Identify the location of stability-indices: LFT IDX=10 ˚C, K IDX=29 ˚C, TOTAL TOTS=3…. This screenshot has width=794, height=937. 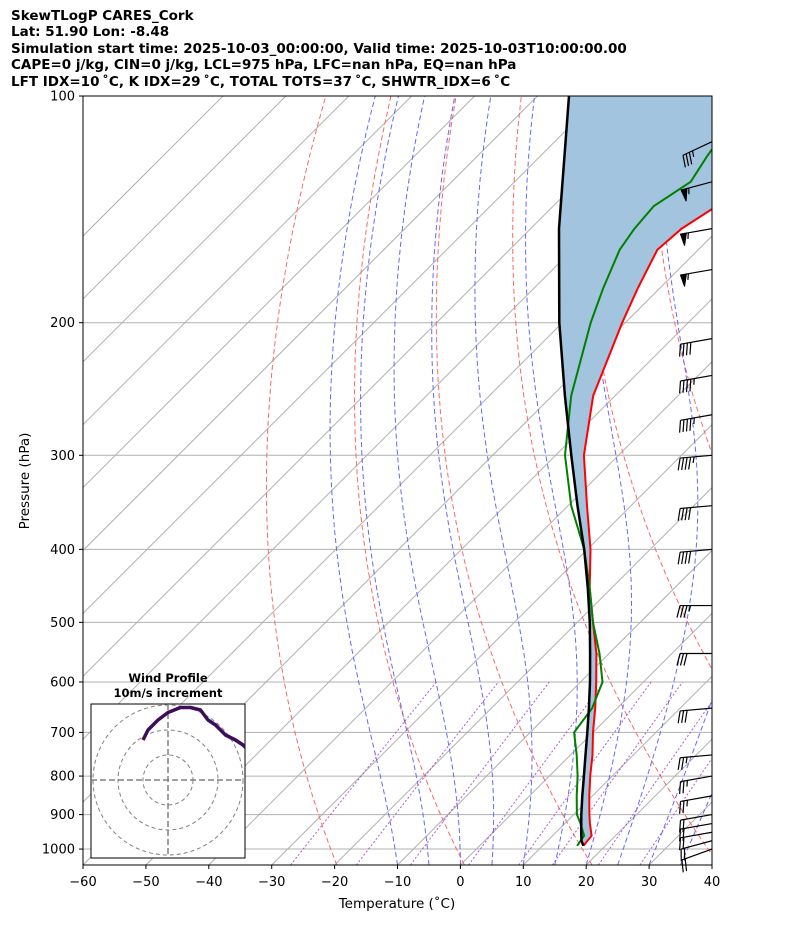
(261, 81).